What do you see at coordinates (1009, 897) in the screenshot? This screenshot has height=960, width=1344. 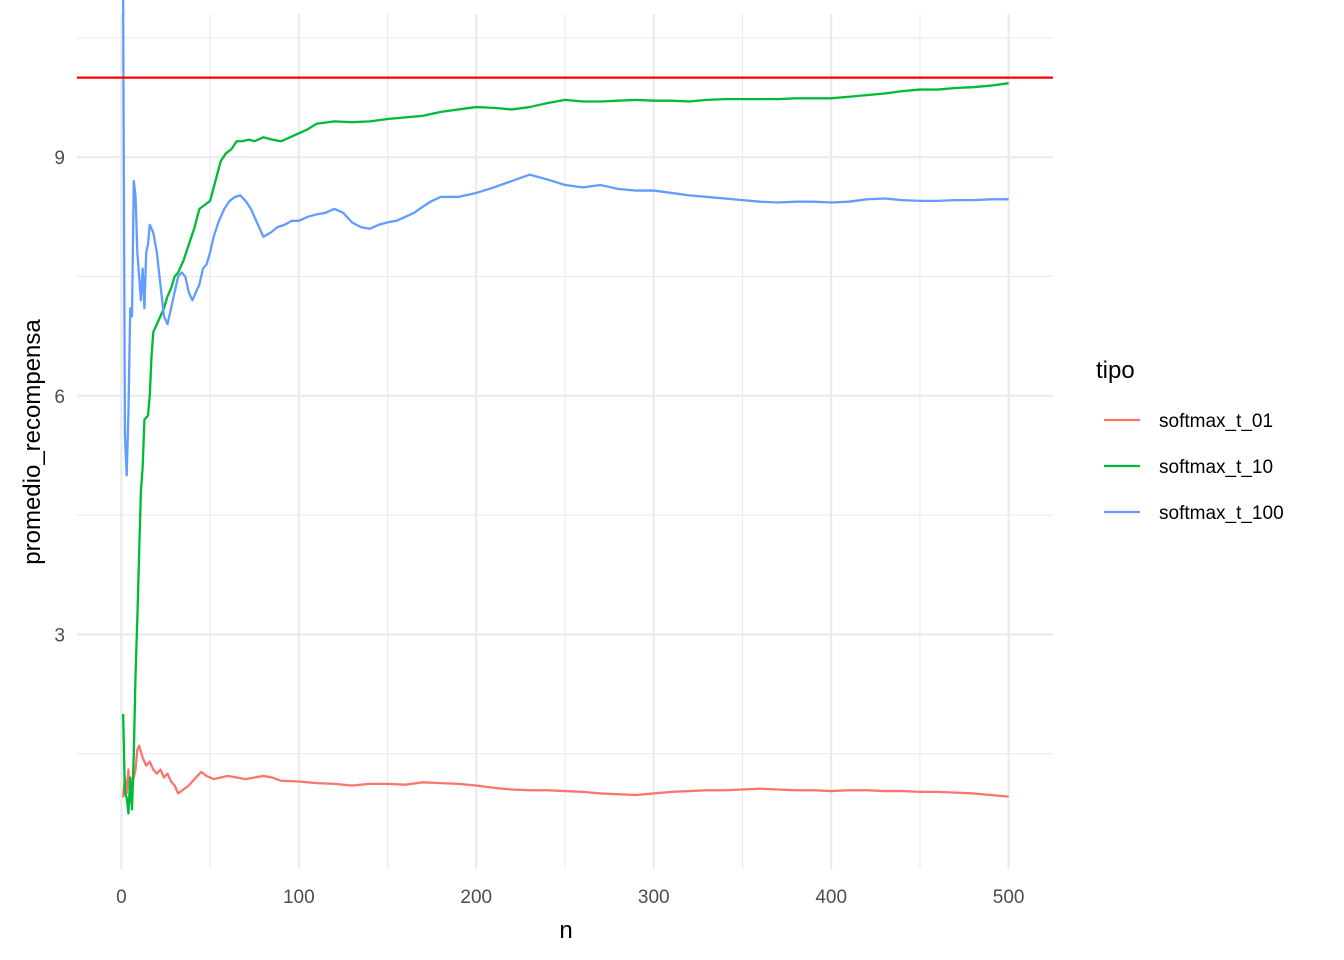 I see `x-tick-label: 500` at bounding box center [1009, 897].